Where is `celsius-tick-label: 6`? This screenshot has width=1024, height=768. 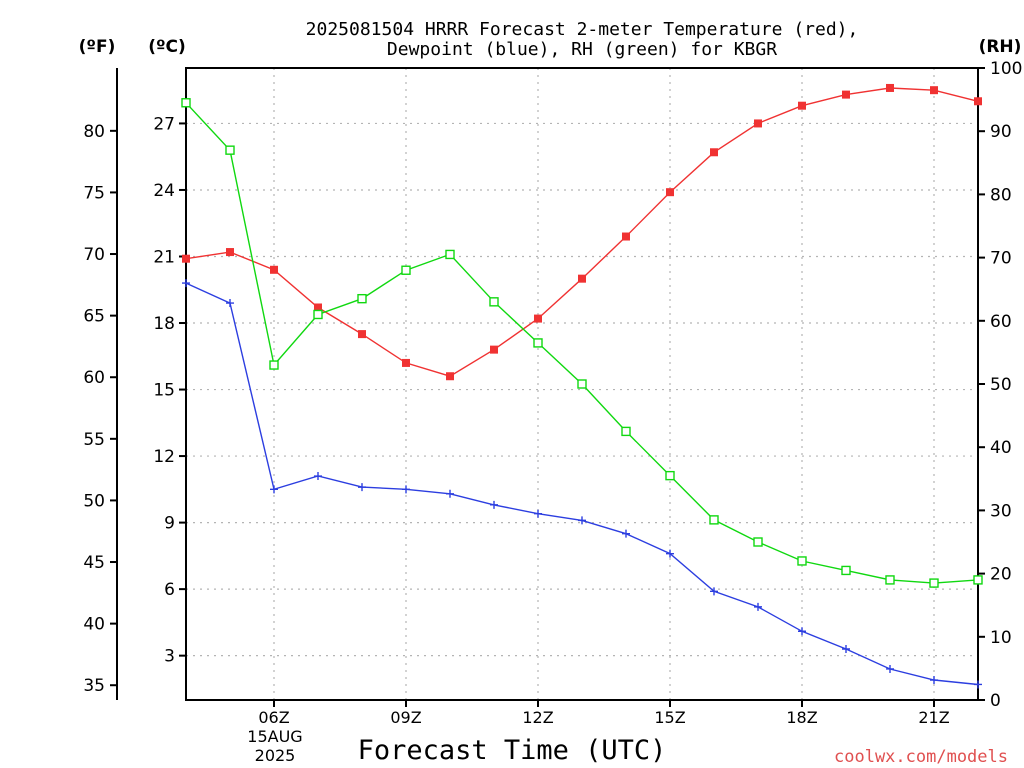
celsius-tick-label: 6 is located at coordinates (169, 590).